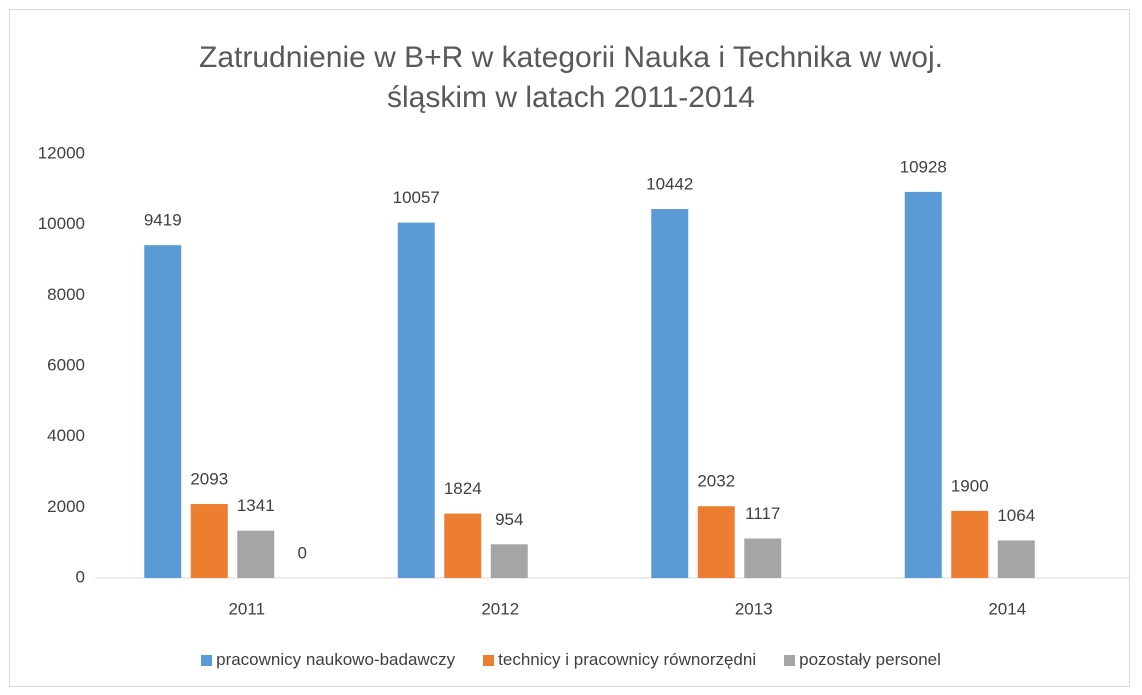 The image size is (1142, 695). I want to click on value-label: 1900, so click(970, 485).